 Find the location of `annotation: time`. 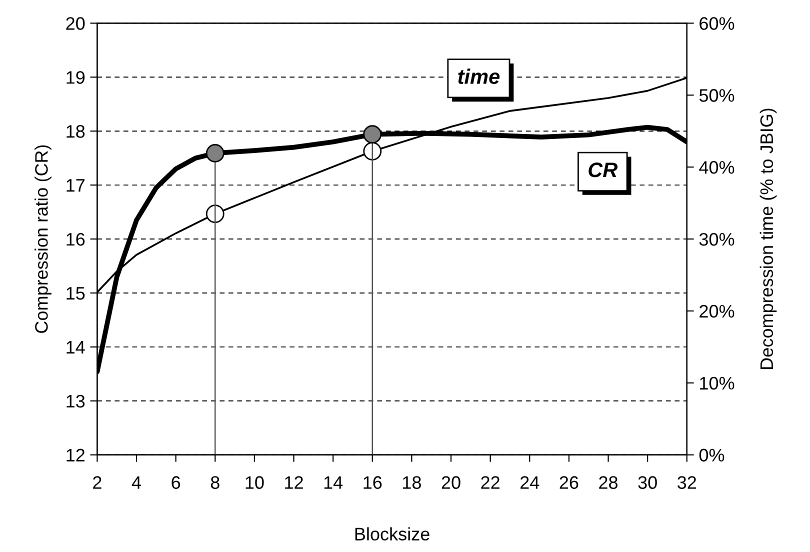

annotation: time is located at coordinates (479, 76).